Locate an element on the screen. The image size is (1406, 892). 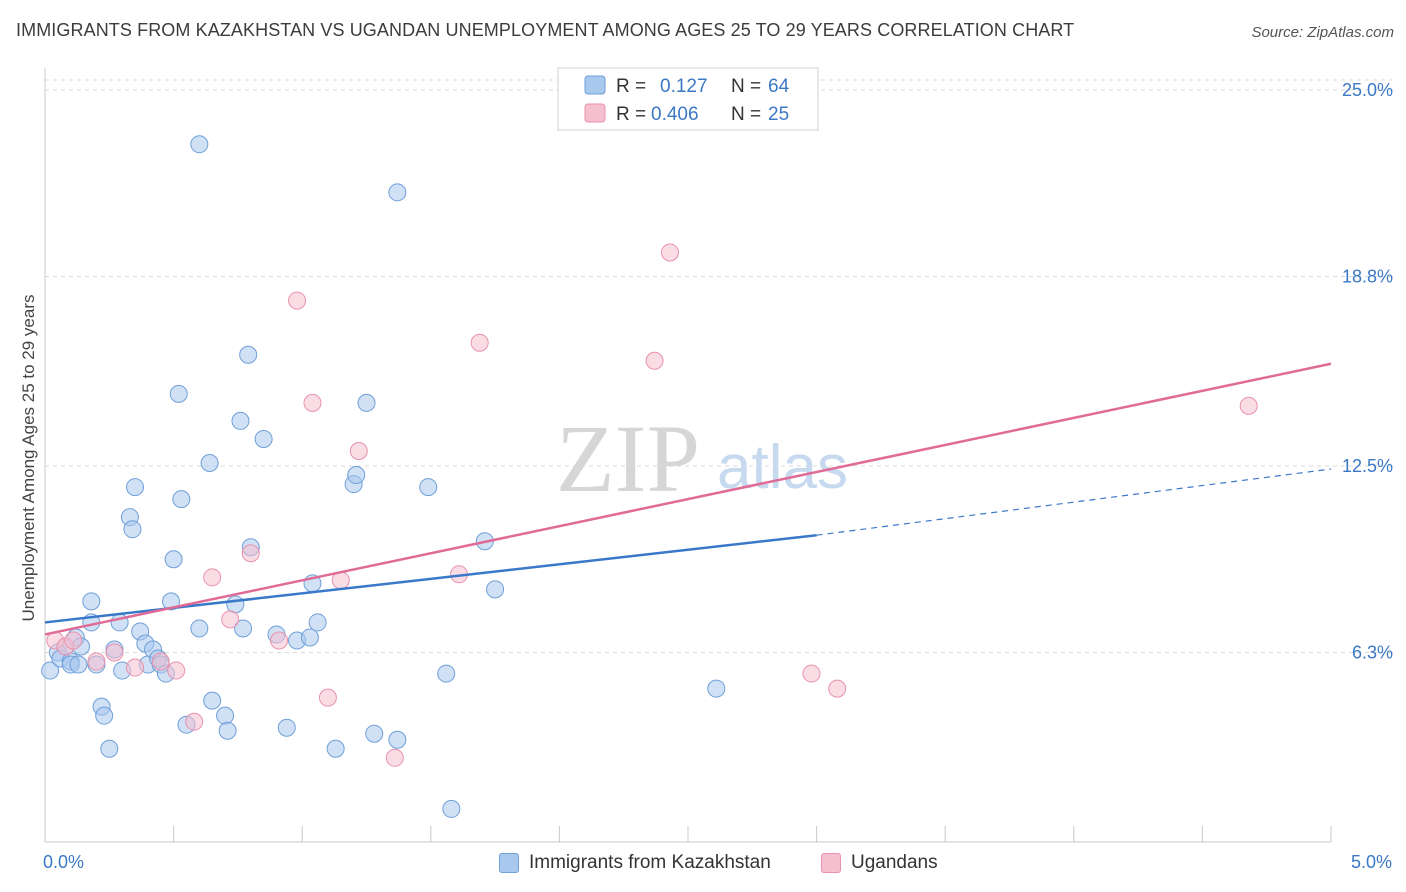
legend-series: Immigrants from Kazakhstan Ugandans is located at coordinates (703, 866).